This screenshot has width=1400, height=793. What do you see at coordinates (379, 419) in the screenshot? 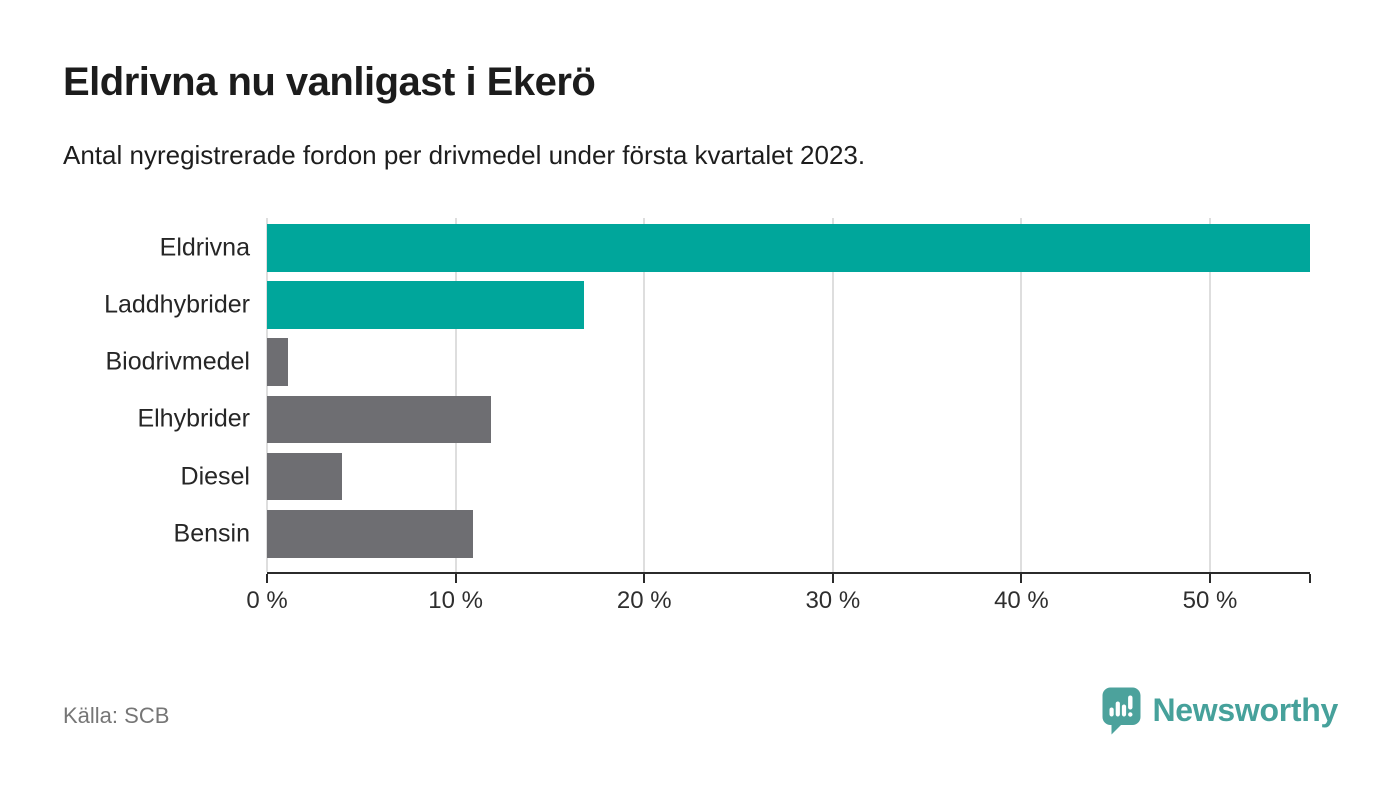
I see `bar-elhybrider` at bounding box center [379, 419].